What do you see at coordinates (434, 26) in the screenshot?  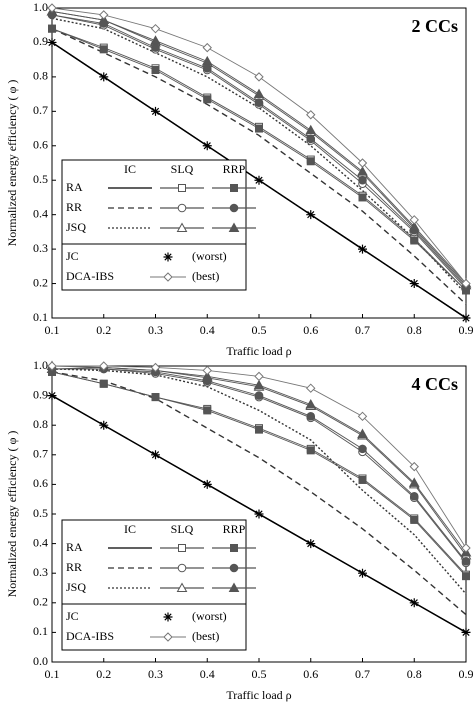 I see `panel-label: 2 CCs` at bounding box center [434, 26].